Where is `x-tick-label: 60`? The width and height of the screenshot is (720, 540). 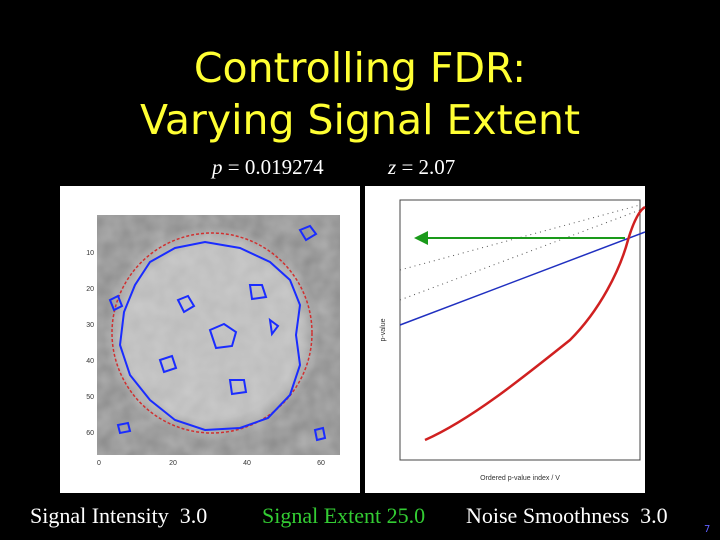 x-tick-label: 60 is located at coordinates (321, 463).